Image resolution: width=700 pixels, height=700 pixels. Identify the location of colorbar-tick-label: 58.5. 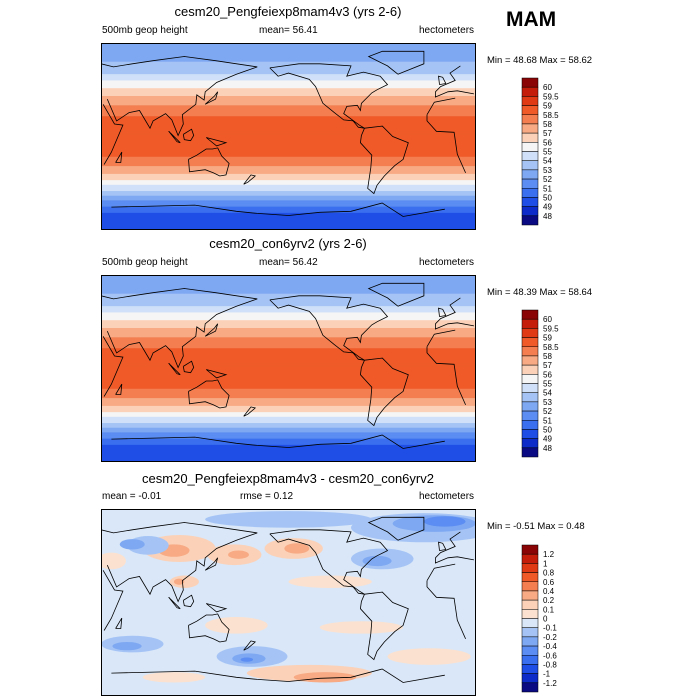
(551, 115).